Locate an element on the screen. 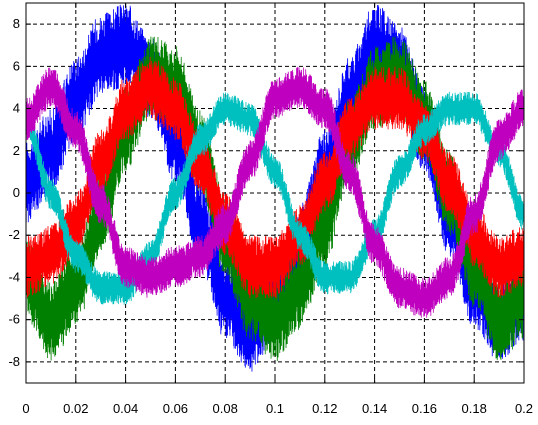  y-tick-label: 2 is located at coordinates (16, 150).